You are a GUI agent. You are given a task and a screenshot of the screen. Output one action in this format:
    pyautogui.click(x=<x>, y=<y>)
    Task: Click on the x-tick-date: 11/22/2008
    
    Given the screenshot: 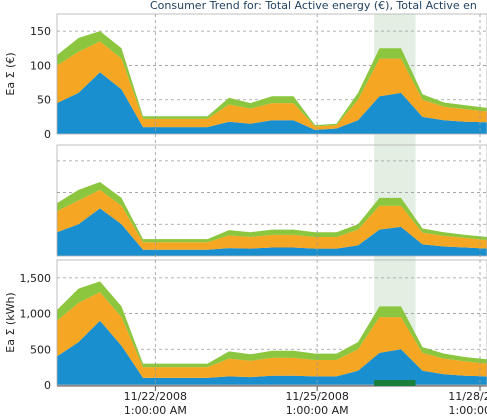 What is the action you would take?
    pyautogui.click(x=155, y=396)
    